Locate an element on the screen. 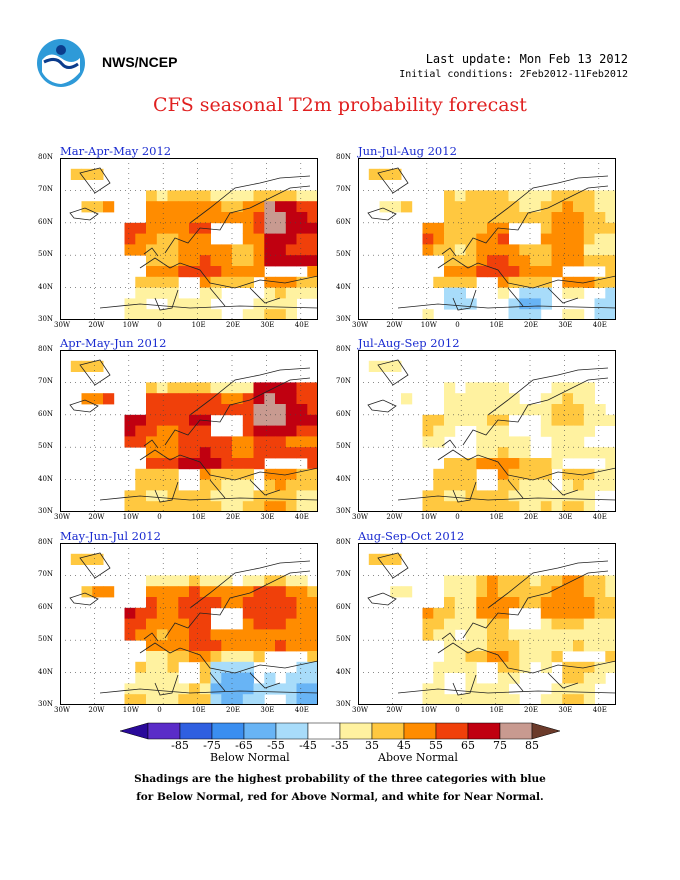 This screenshot has height=880, width=680. org-name: NWS/NCEP is located at coordinates (140, 62).